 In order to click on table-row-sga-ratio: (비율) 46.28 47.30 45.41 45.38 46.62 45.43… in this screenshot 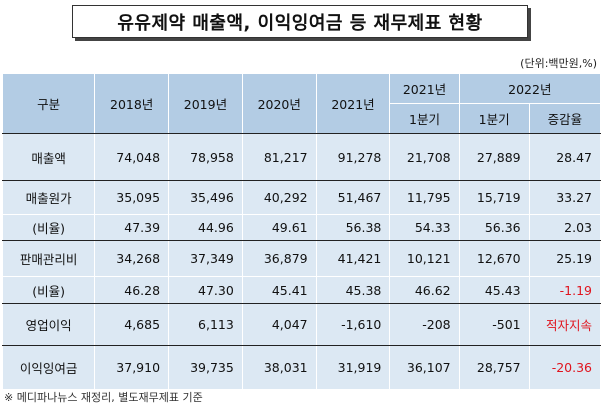, I will do `click(301, 290)`.